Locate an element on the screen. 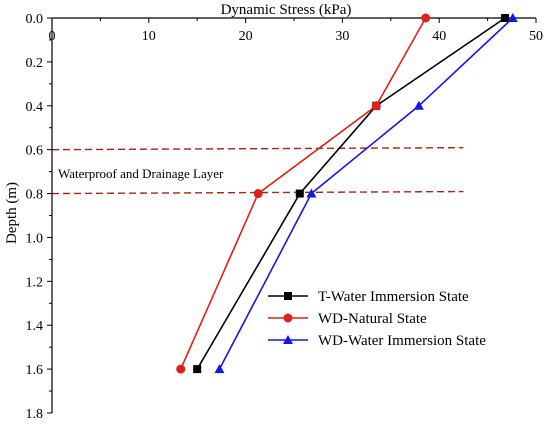 The image size is (550, 424). legend-item: WD-Water Immersion State is located at coordinates (377, 341).